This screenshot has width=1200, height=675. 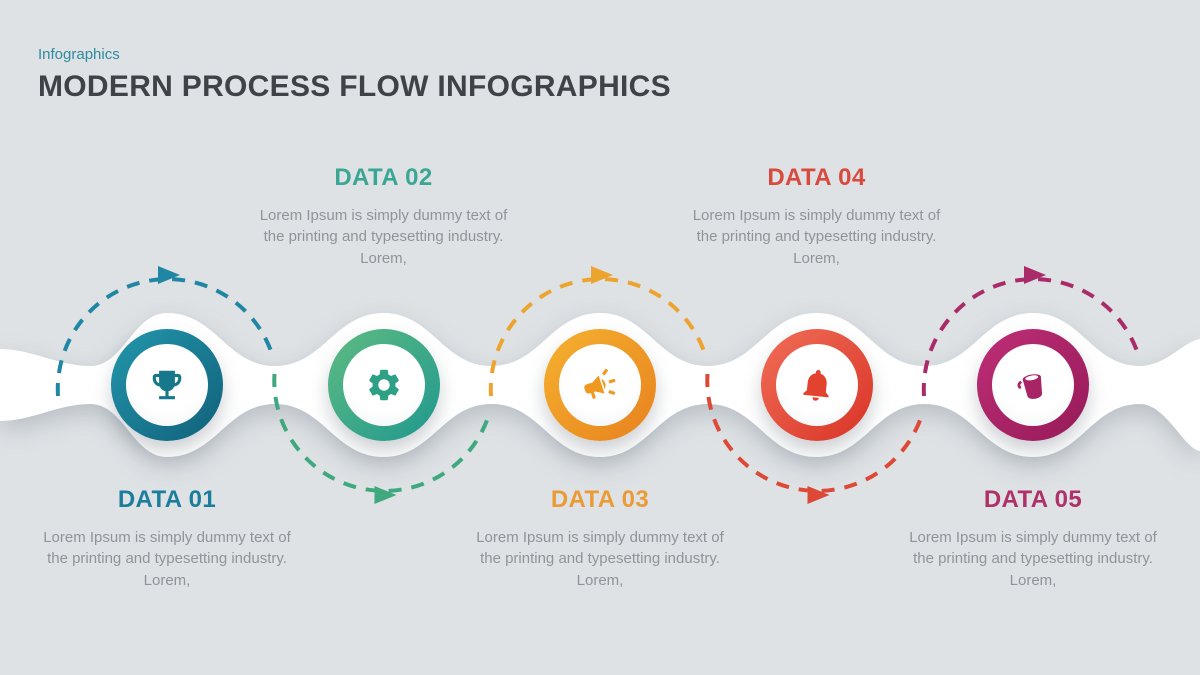 I want to click on step-title: DATA 05, so click(x=1033, y=499).